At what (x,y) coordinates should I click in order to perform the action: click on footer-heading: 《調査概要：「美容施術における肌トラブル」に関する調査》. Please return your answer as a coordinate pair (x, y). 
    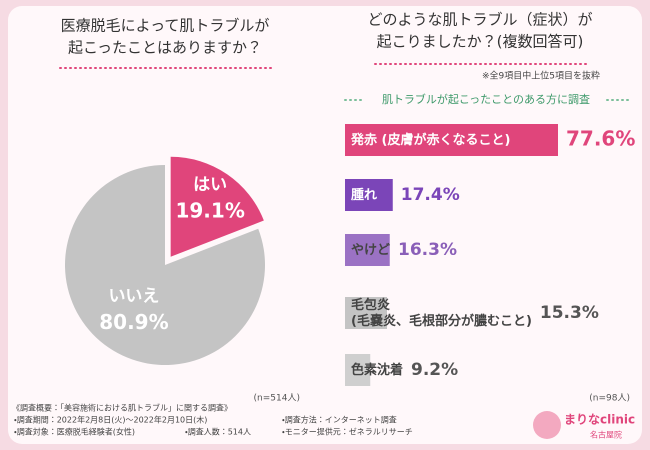
    Looking at the image, I should click on (122, 408).